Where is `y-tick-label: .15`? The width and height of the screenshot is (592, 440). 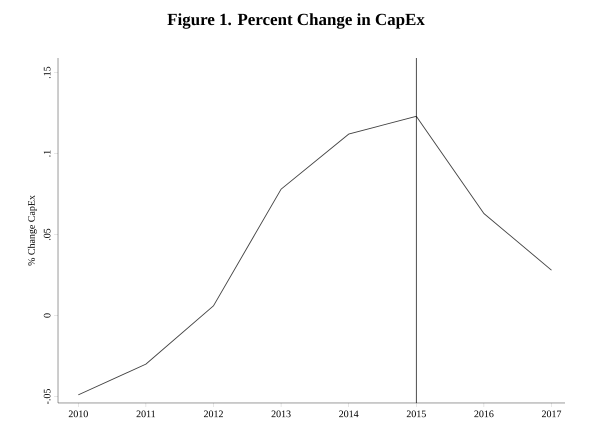 y-tick-label: .15 is located at coordinates (47, 72).